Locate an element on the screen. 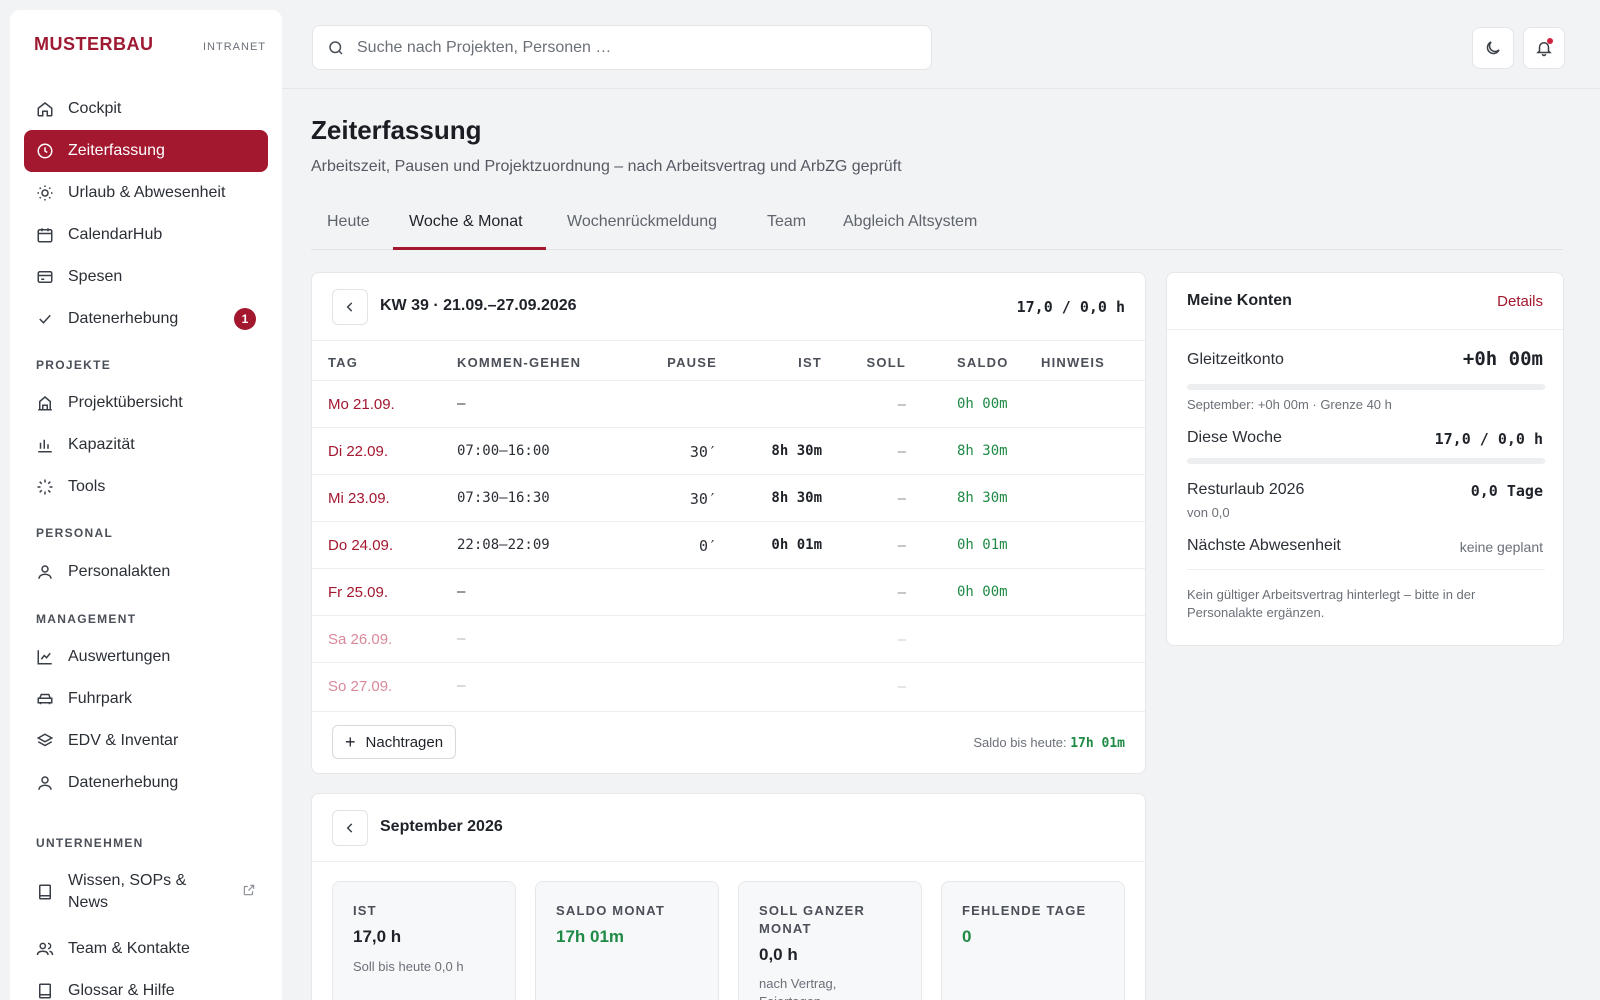 This screenshot has height=1000, width=1600. column-header-soll: SOLL is located at coordinates (886, 362).